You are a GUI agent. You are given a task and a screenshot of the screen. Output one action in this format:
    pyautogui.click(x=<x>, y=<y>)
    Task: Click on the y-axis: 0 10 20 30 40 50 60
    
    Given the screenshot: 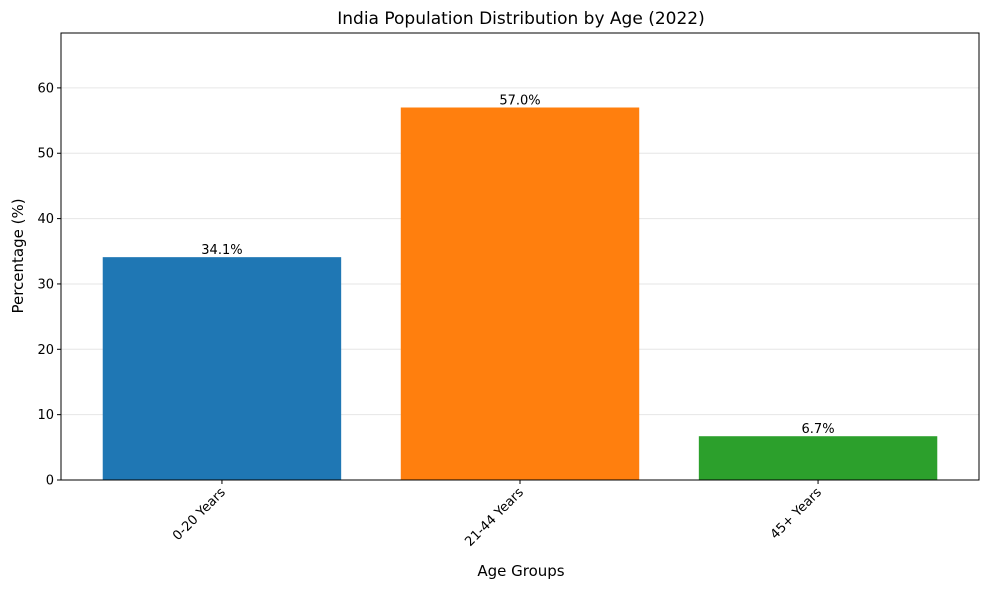 What is the action you would take?
    pyautogui.click(x=49, y=285)
    